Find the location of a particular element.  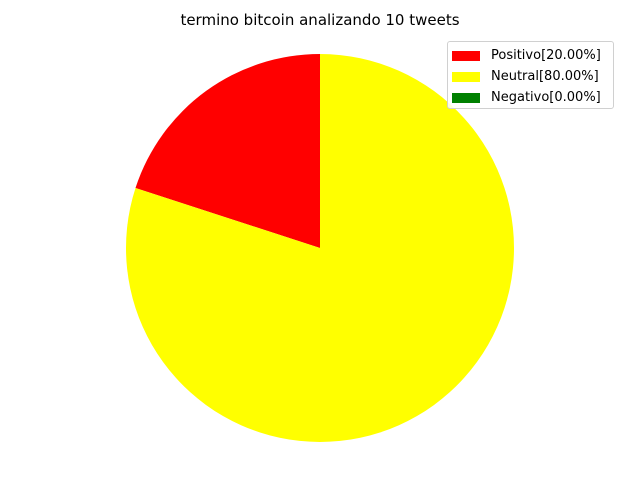

legend-swatch-positivo is located at coordinates (466, 55).